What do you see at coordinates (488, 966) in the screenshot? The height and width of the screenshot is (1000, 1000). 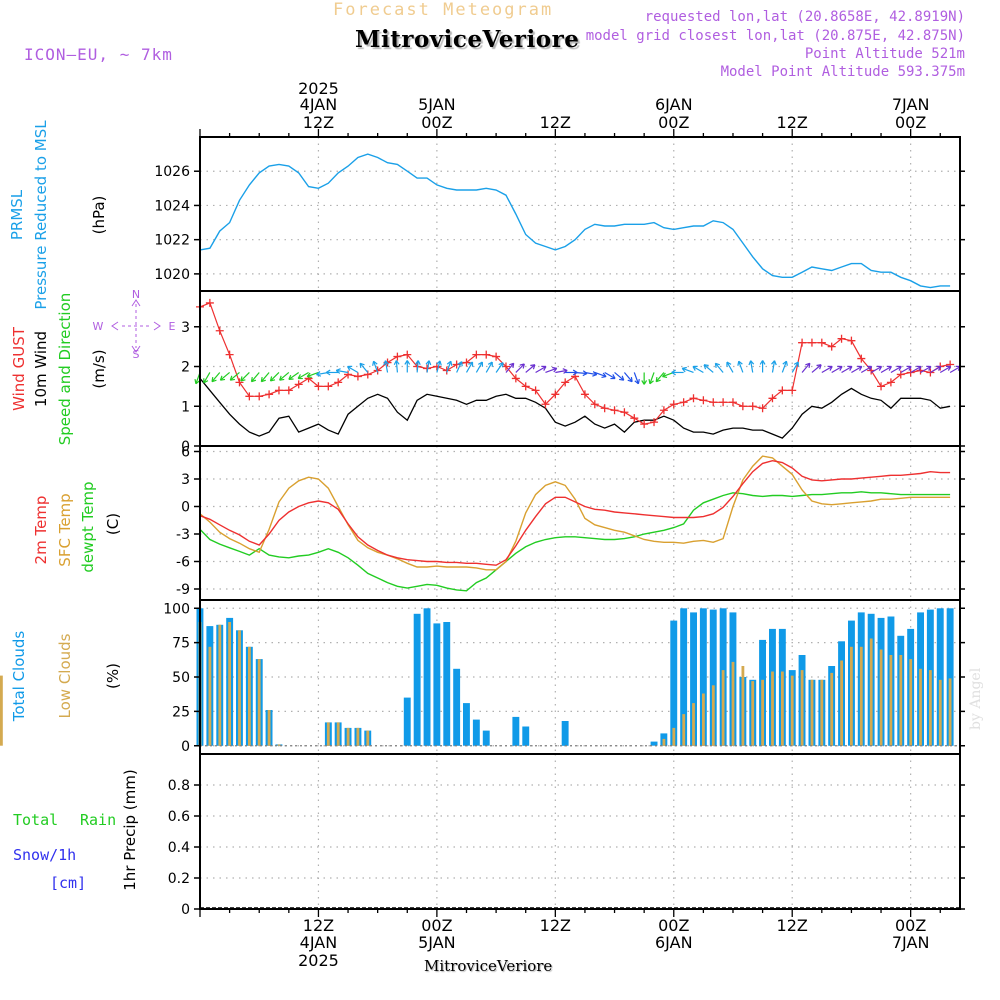 I see `footer-location: MitroviceVeriore` at bounding box center [488, 966].